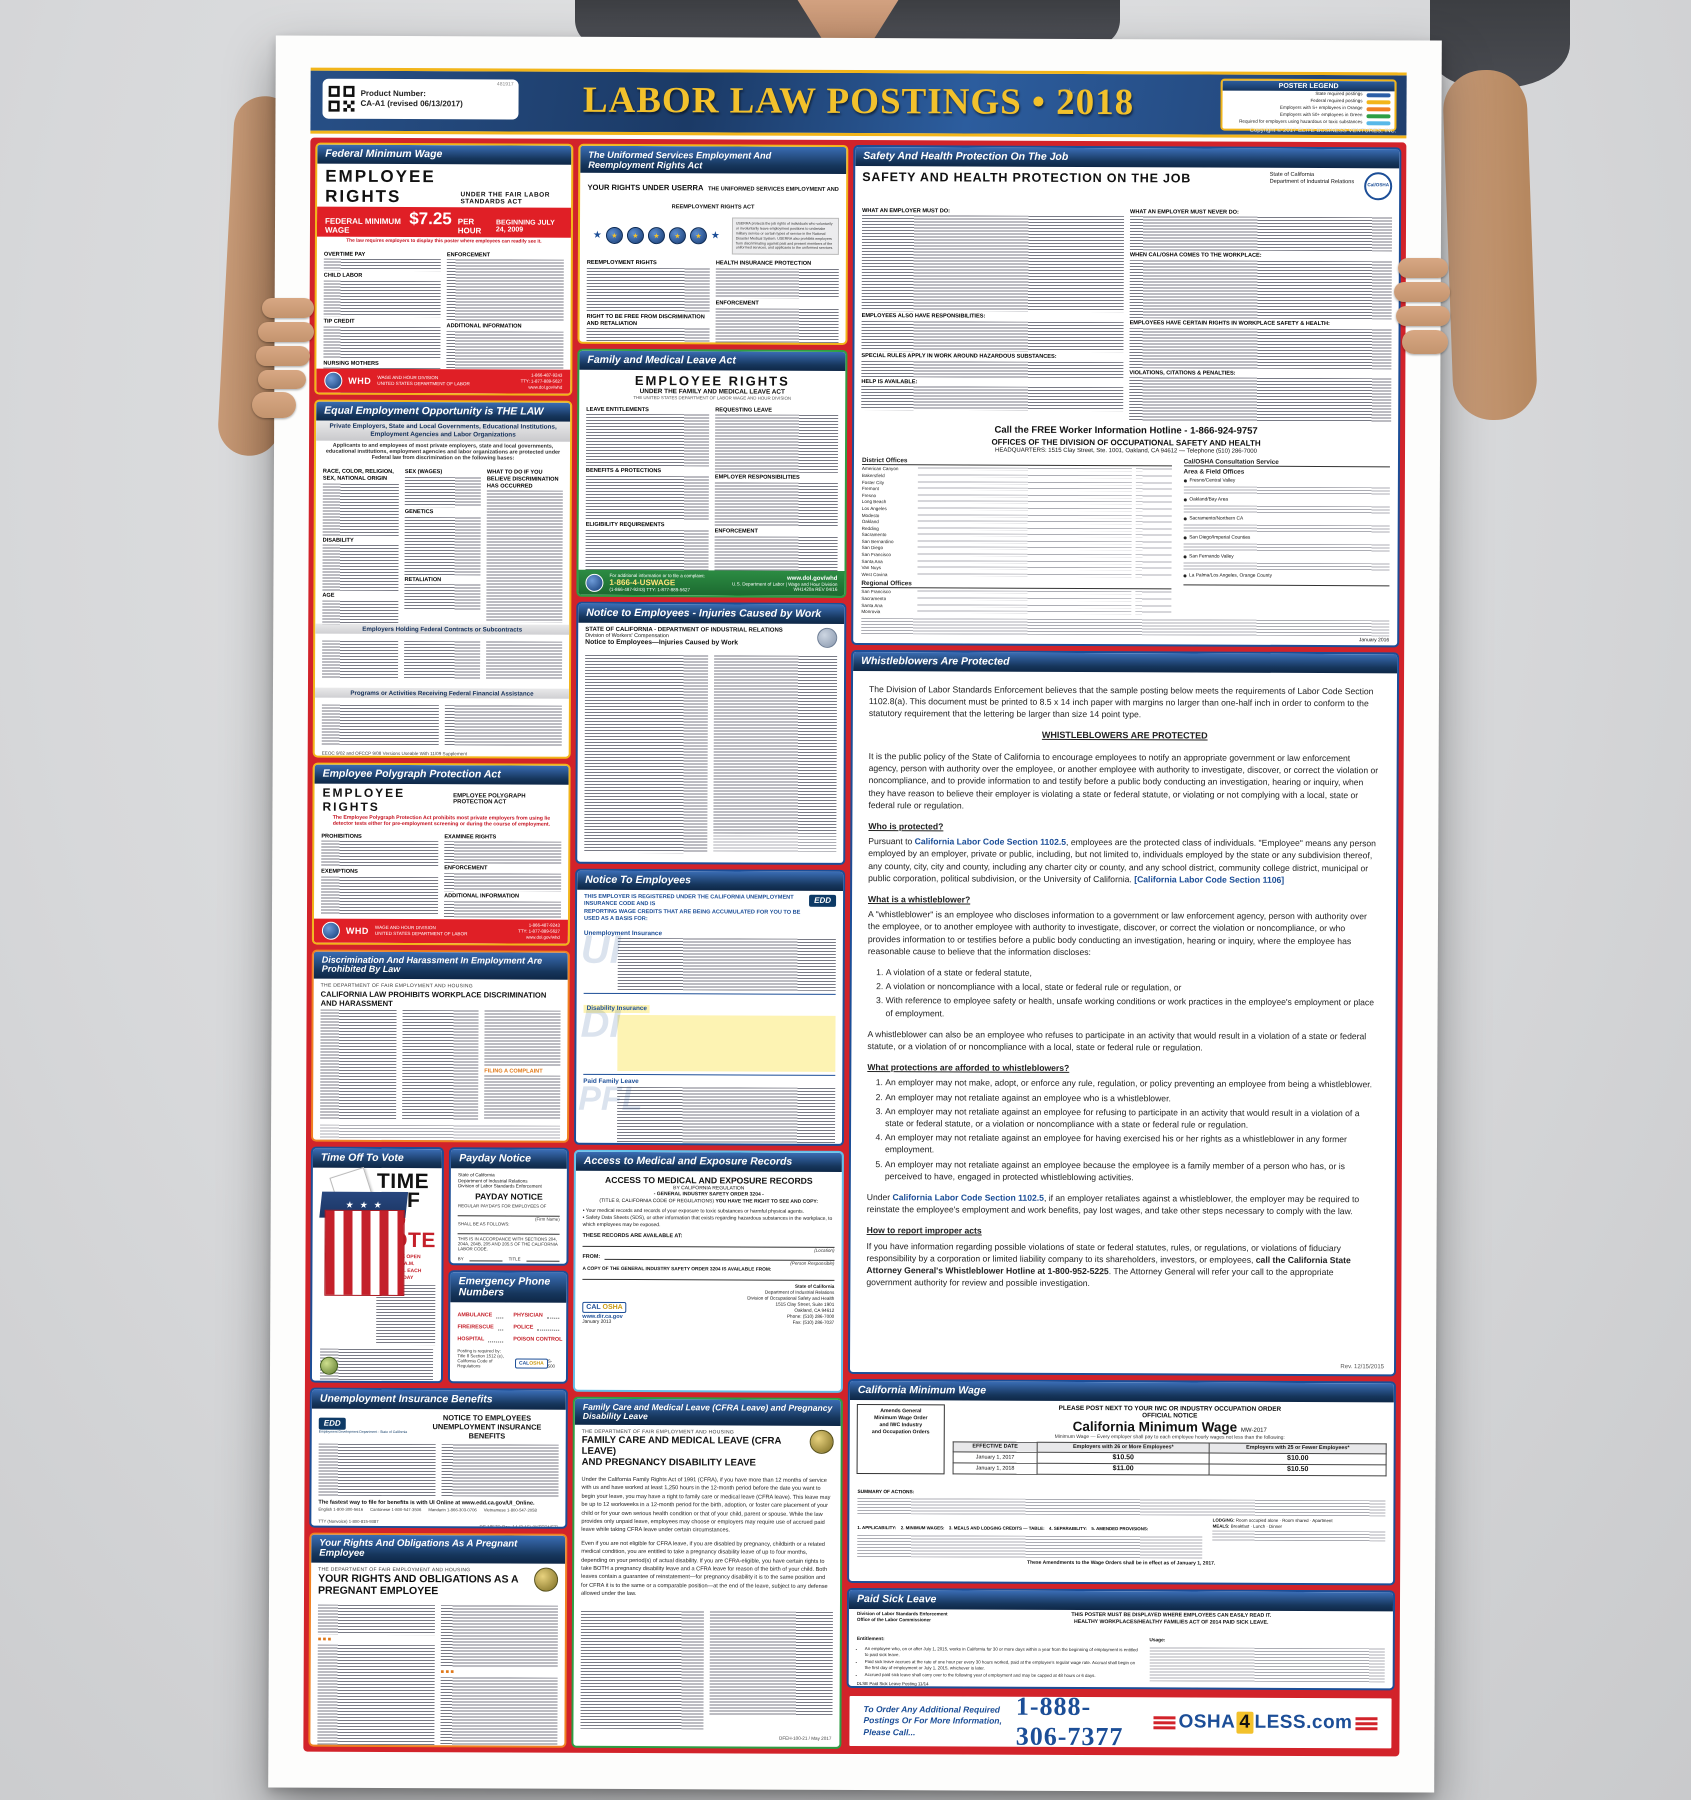  I want to click on mw-rate-large: $10.50, so click(1123, 1457).